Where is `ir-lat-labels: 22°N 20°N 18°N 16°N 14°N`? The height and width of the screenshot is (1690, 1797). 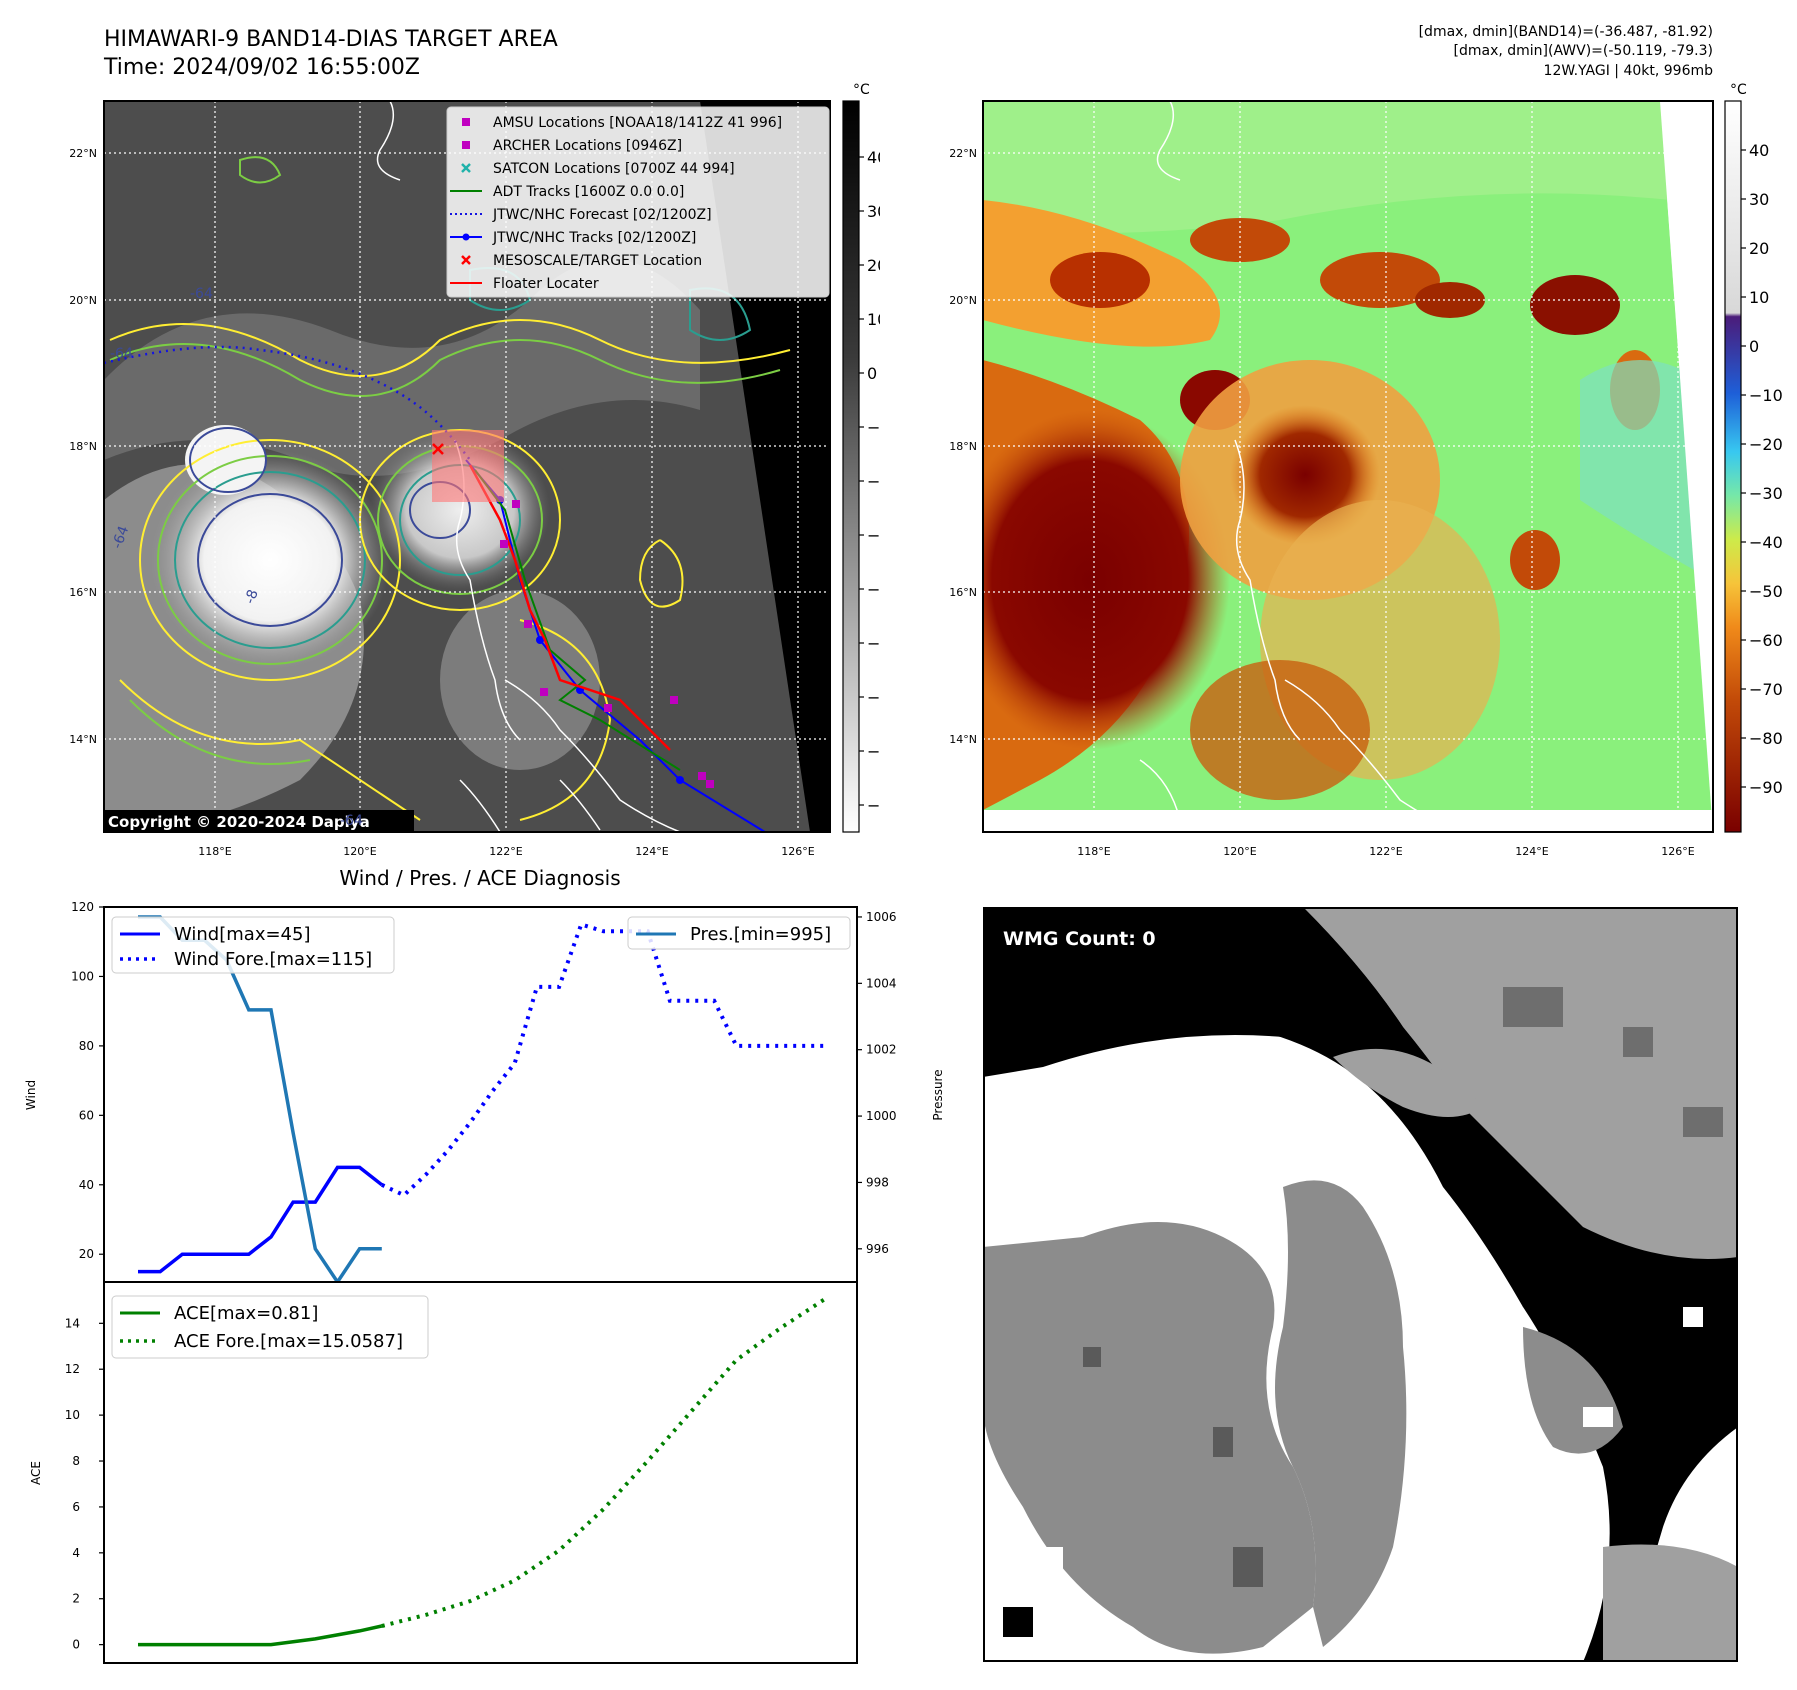 ir-lat-labels: 22°N 20°N 18°N 16°N 14°N is located at coordinates (83, 446).